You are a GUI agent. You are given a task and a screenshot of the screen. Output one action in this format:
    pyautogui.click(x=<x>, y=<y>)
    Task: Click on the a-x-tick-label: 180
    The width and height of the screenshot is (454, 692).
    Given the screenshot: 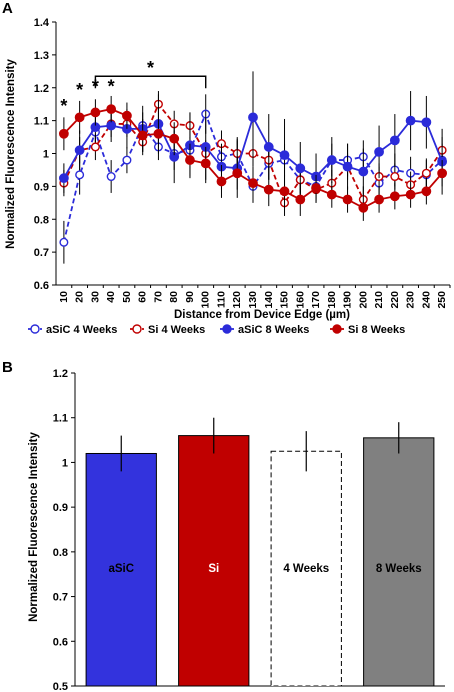 What is the action you would take?
    pyautogui.click(x=332, y=300)
    